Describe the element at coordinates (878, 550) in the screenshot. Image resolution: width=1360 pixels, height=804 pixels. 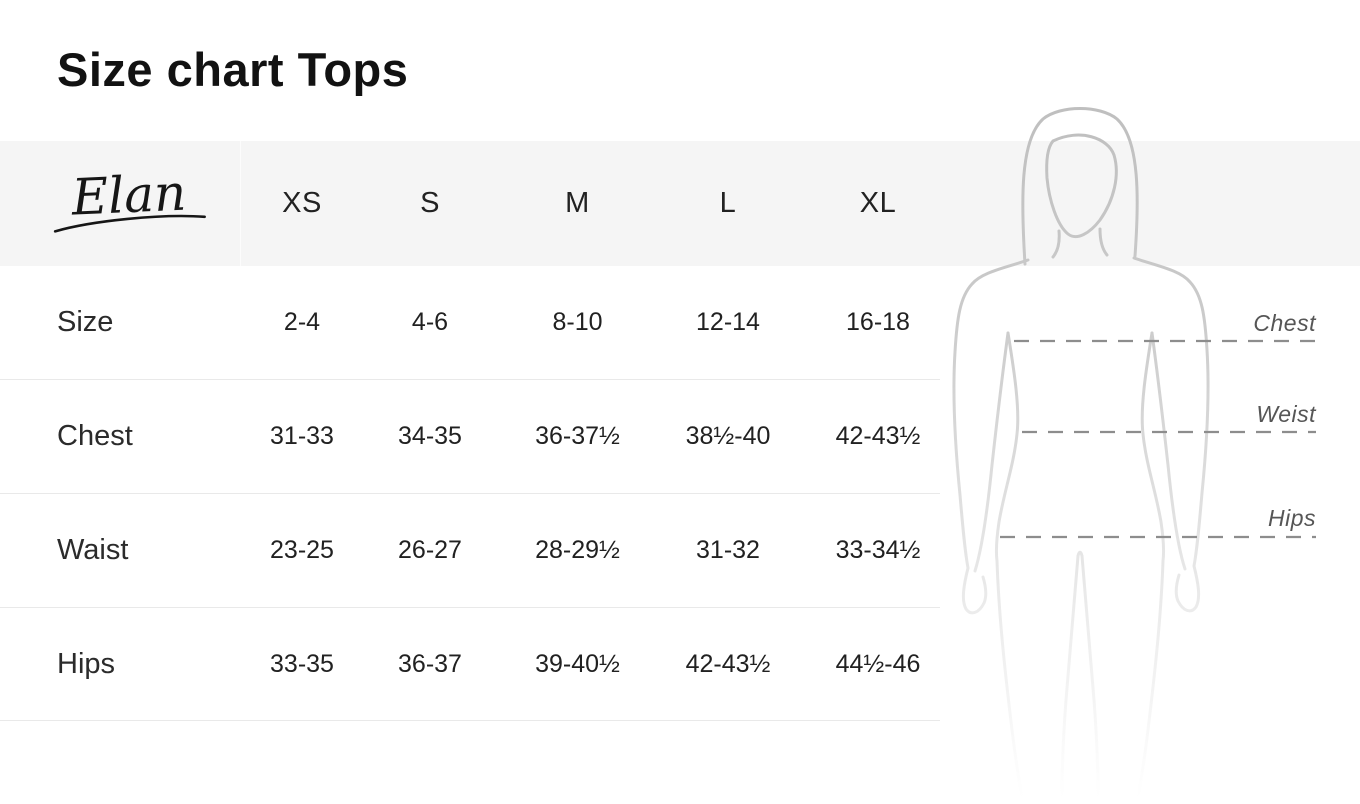
I see `cell-waist-xl: 33-34½` at that location.